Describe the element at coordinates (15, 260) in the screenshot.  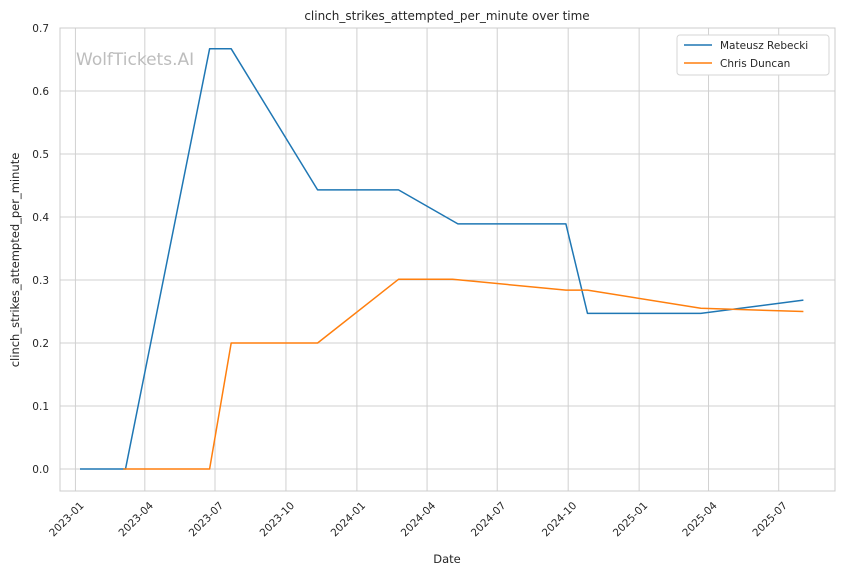
I see `y-axis-label: clinch_strikes_attempted_per_minute` at that location.